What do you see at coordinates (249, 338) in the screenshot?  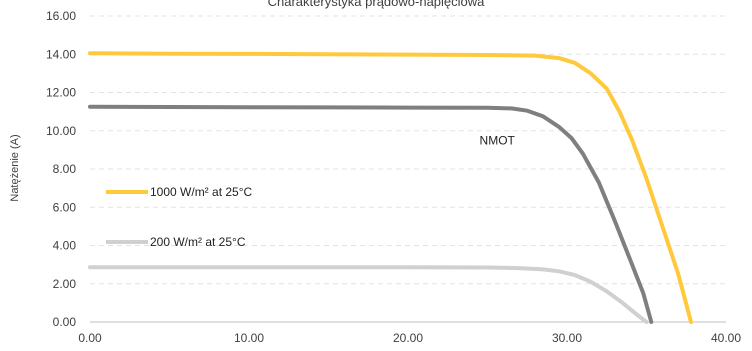 I see `x-tick-label: 10.00` at bounding box center [249, 338].